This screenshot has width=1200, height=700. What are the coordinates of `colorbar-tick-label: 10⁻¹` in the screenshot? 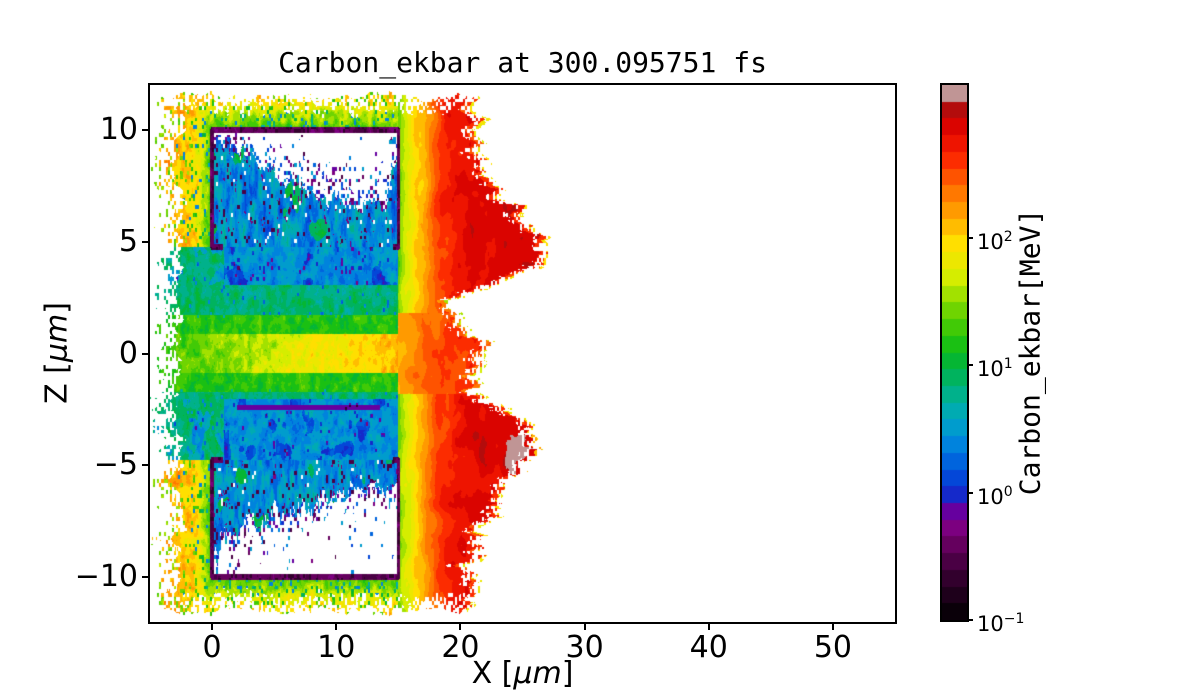 It's located at (1001, 623).